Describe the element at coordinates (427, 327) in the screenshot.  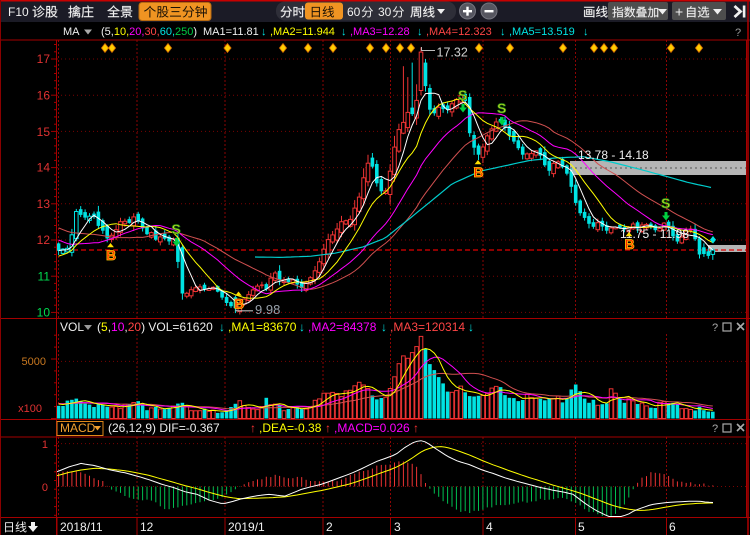
I see `svg-text: ,MA3=120314` at that location.